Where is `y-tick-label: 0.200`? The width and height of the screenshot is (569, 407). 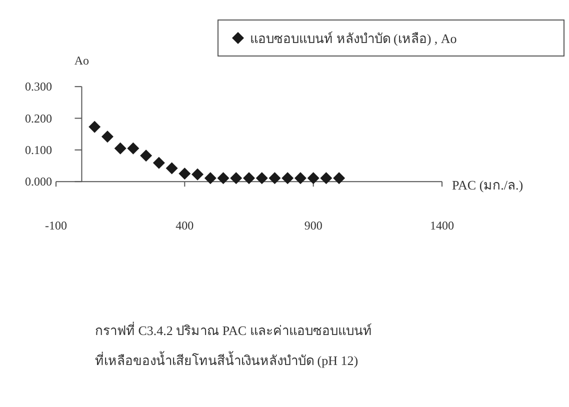 y-tick-label: 0.200 is located at coordinates (38, 118).